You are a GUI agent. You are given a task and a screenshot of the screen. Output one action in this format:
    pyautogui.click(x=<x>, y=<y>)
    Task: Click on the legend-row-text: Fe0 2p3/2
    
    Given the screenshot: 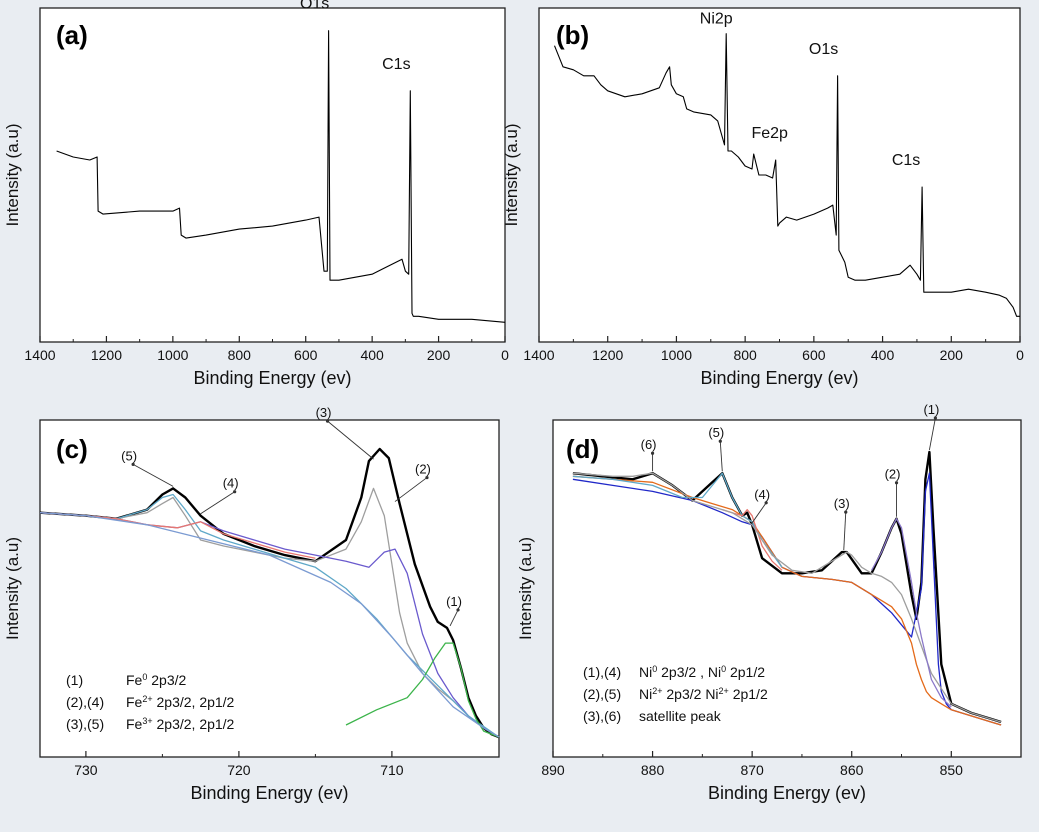 What is the action you would take?
    pyautogui.click(x=156, y=680)
    